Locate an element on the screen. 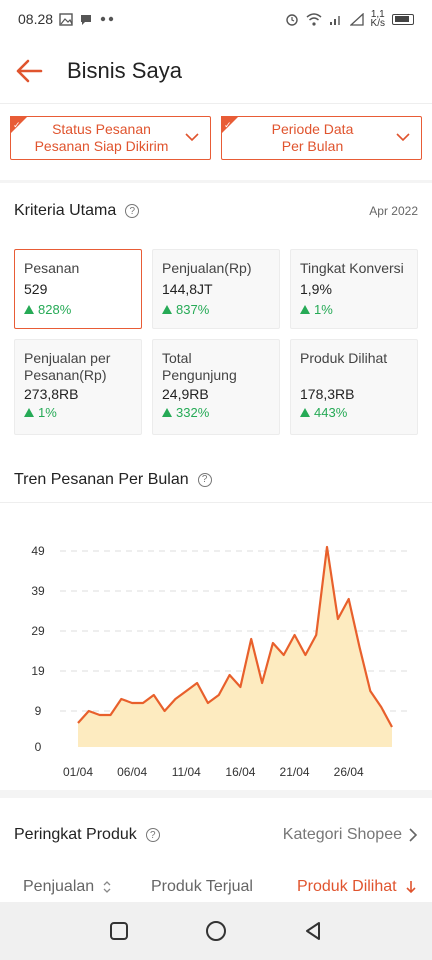 Image resolution: width=432 pixels, height=960 pixels. network-speed: 1,1 K/s is located at coordinates (377, 19).